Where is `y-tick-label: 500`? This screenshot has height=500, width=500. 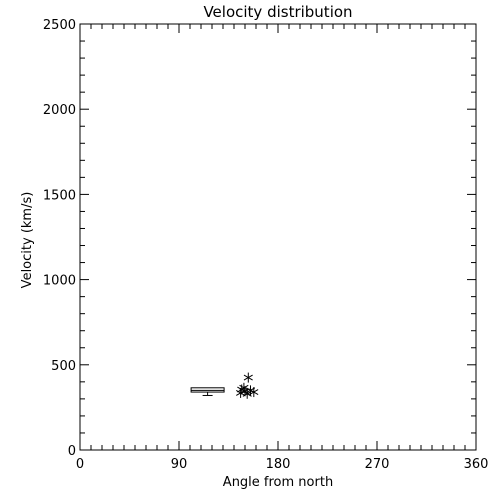 y-tick-label: 500 is located at coordinates (63, 366).